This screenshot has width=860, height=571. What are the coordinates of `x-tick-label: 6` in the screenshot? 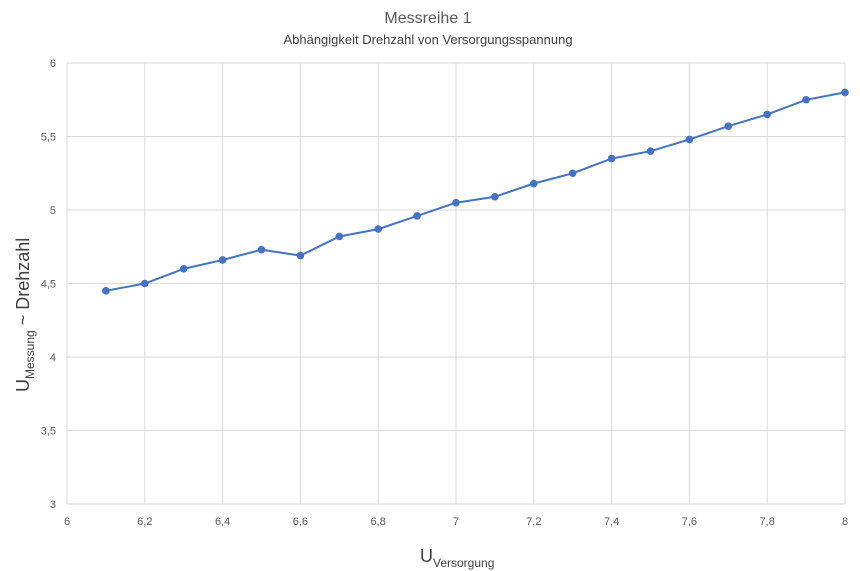 It's located at (67, 522).